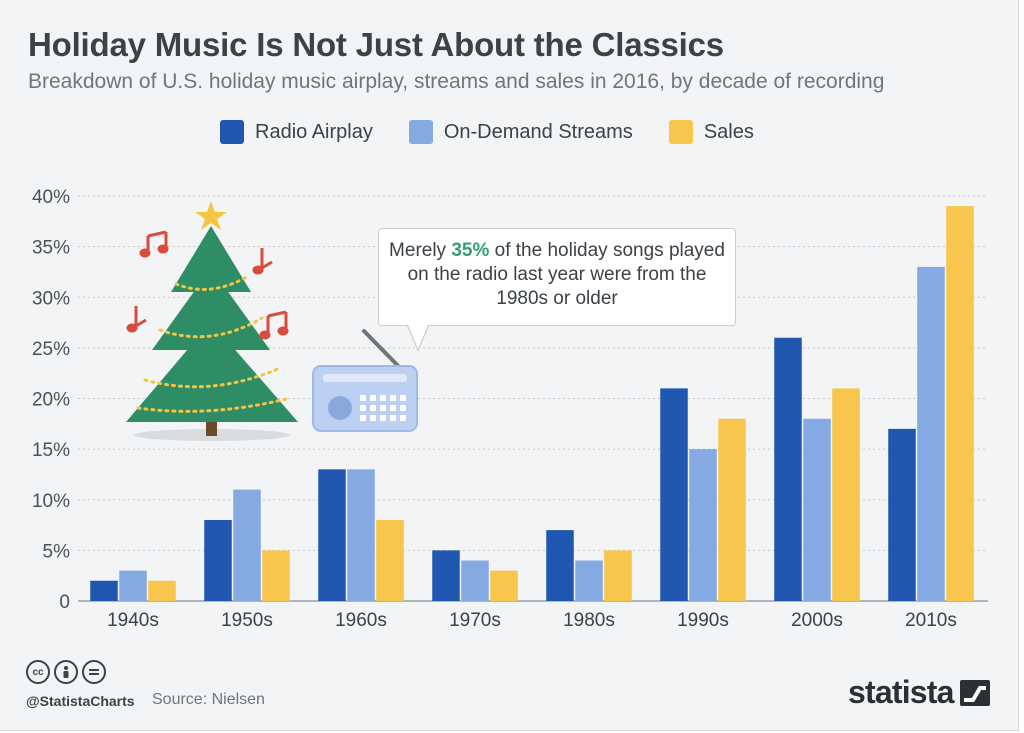 The image size is (1024, 733). I want to click on x-tick-label: 1970s, so click(475, 620).